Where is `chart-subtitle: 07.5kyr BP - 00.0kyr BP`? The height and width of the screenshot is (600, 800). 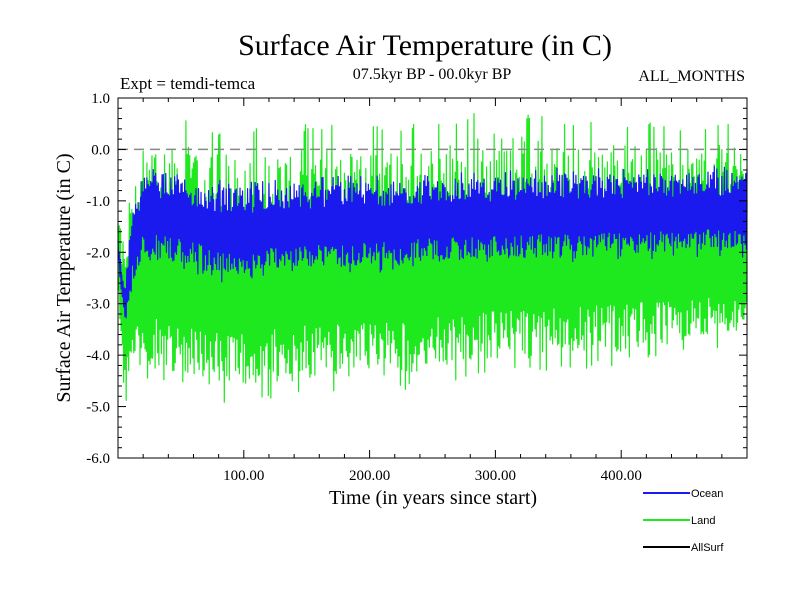 chart-subtitle: 07.5kyr BP - 00.0kyr BP is located at coordinates (432, 74).